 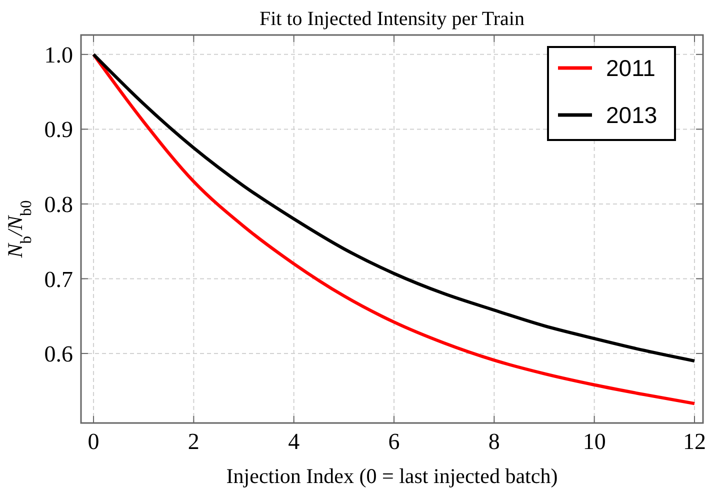 I want to click on x-tick-label: 0, so click(x=94, y=441).